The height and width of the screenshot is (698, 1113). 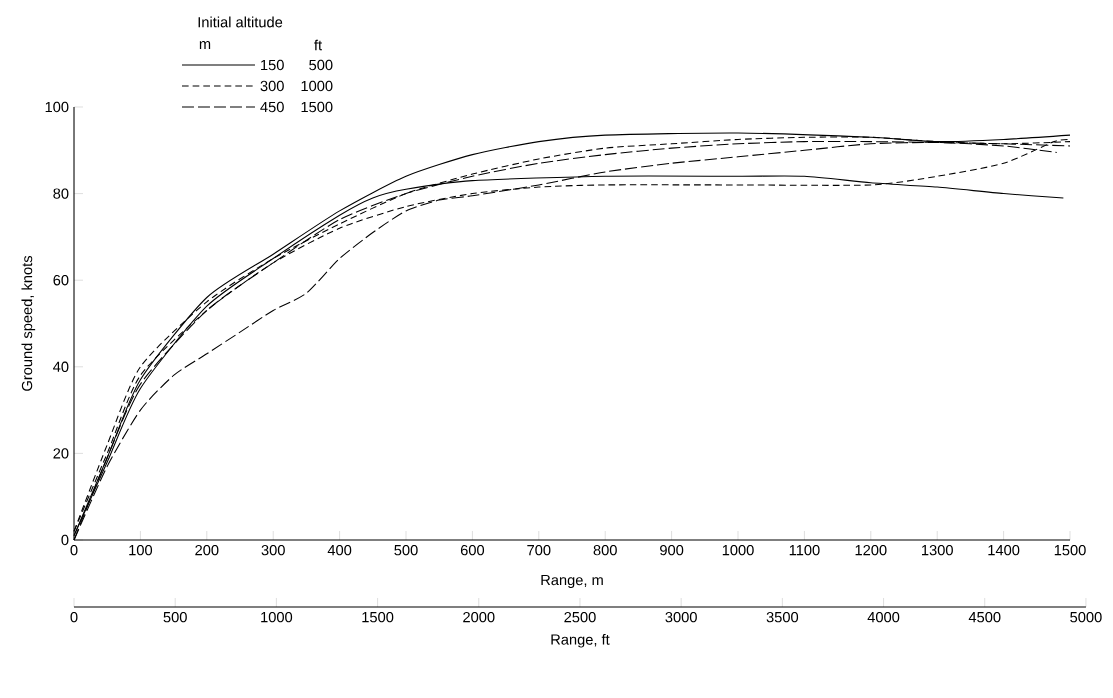 What do you see at coordinates (61, 453) in the screenshot?
I see `y-tick-label: 20` at bounding box center [61, 453].